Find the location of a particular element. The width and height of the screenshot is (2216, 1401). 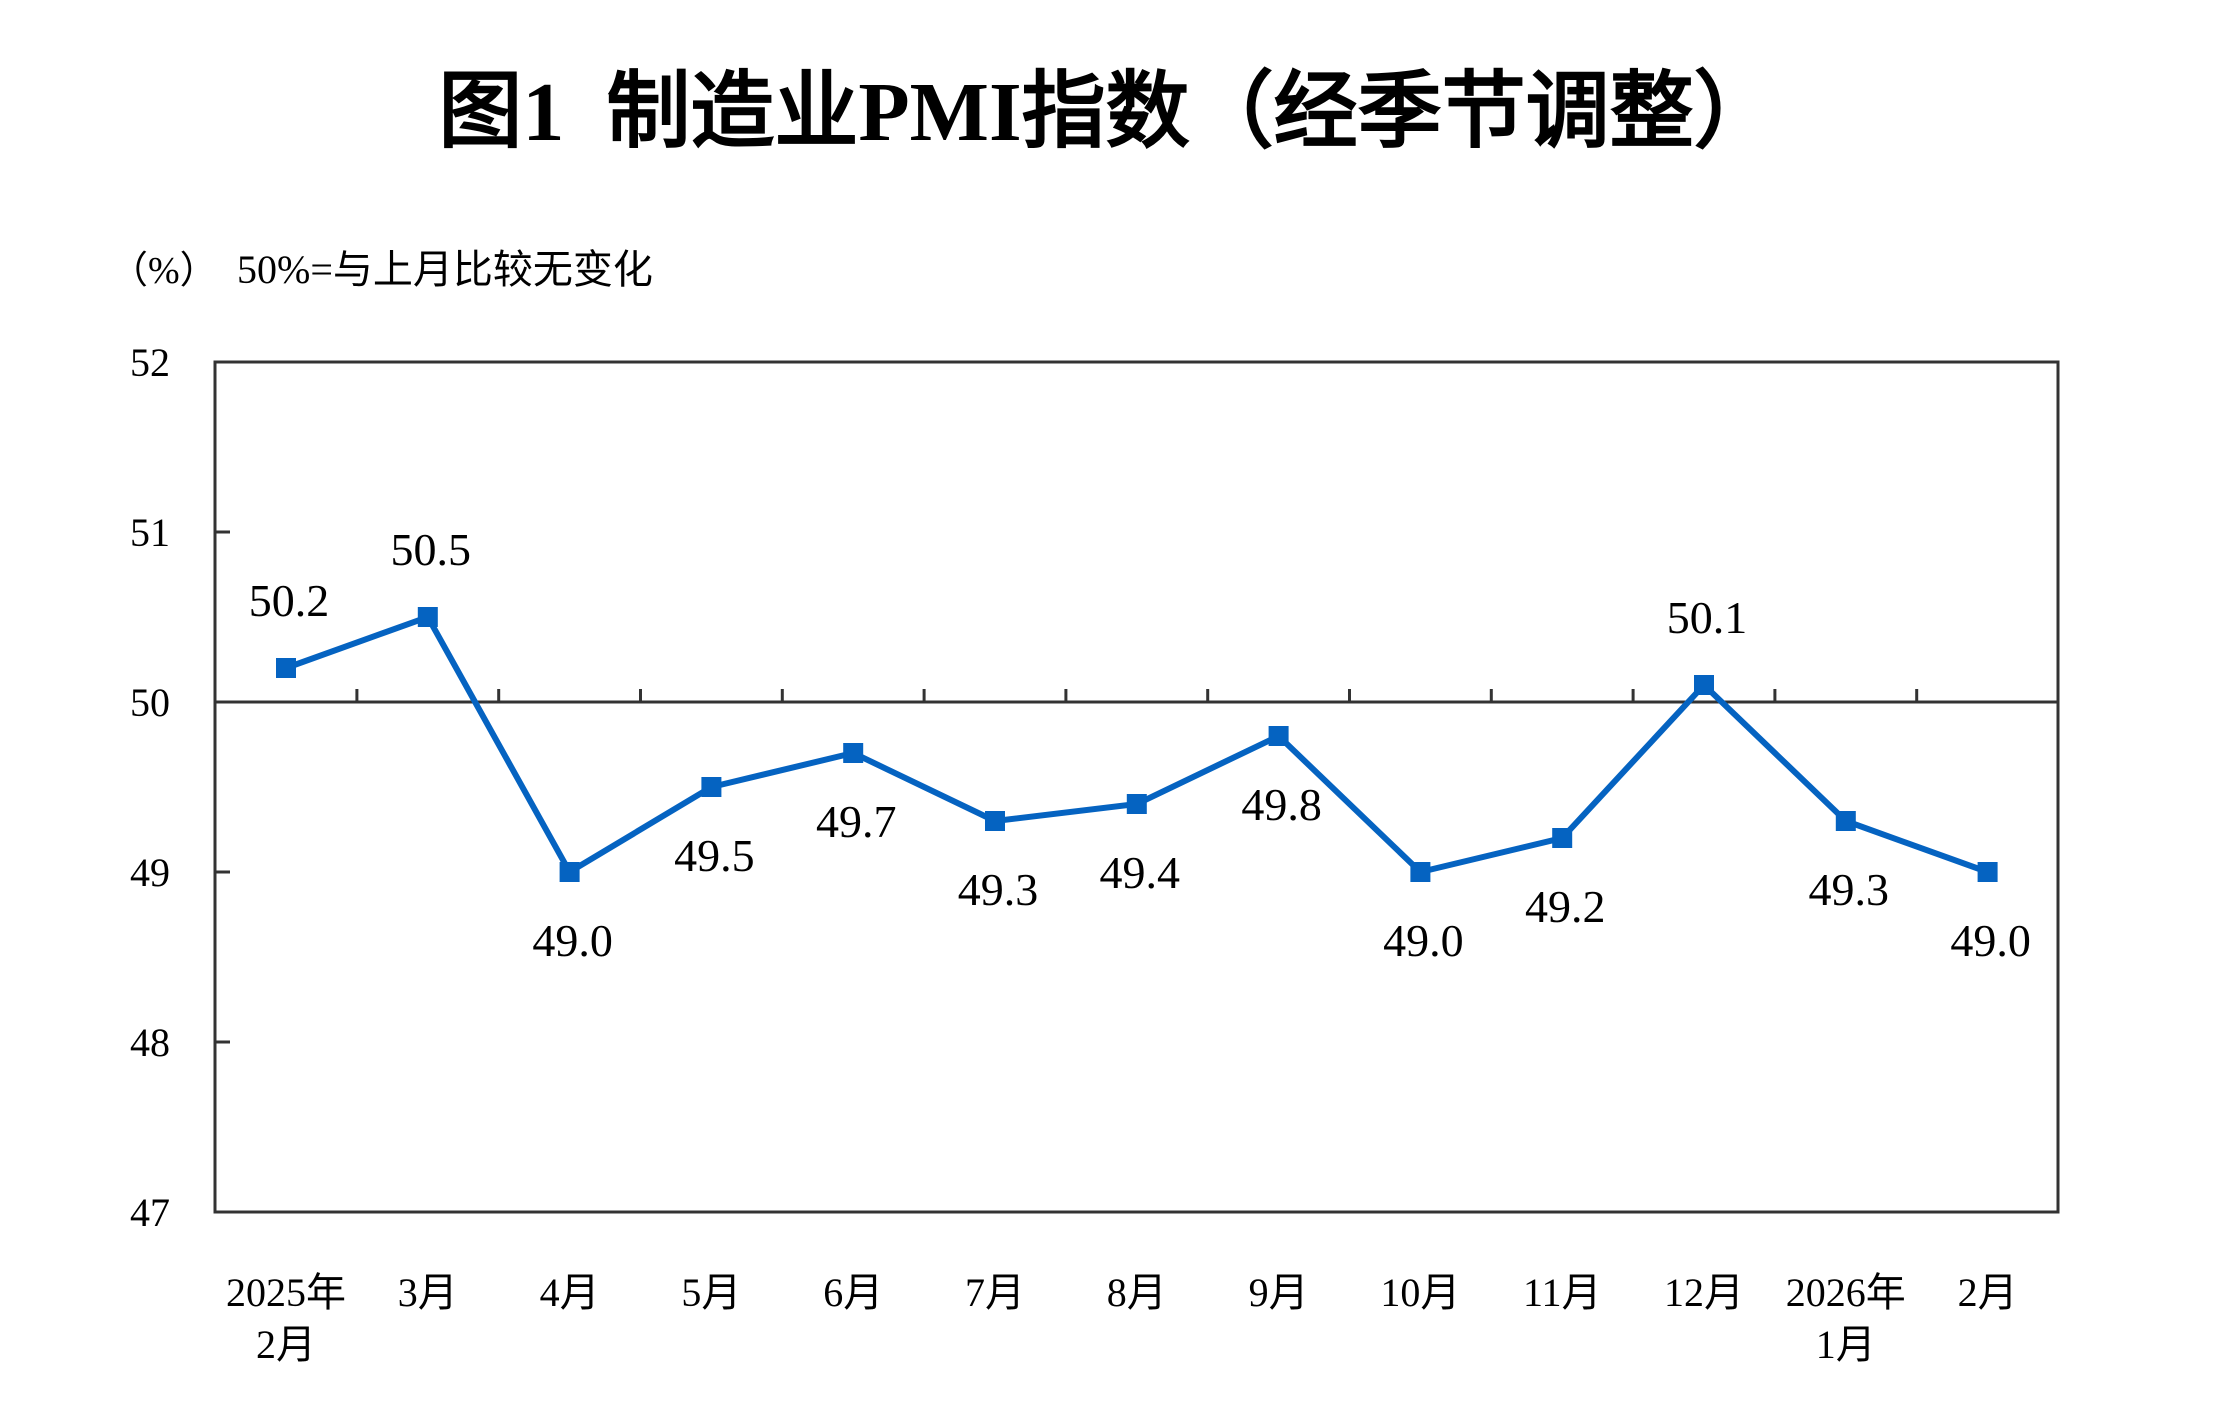

data-label: 49.5 is located at coordinates (714, 855).